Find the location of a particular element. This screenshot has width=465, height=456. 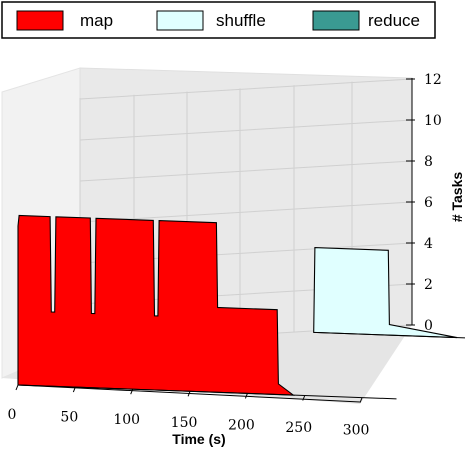

legend-swatch-map is located at coordinates (40, 20).